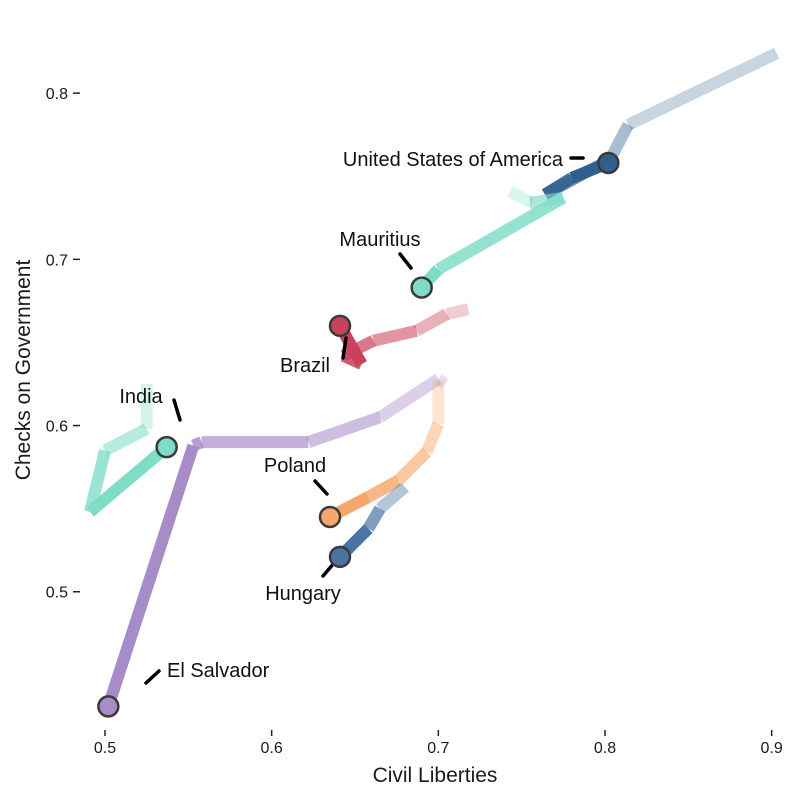  Describe the element at coordinates (386, 451) in the screenshot. I see `series-poland` at that location.